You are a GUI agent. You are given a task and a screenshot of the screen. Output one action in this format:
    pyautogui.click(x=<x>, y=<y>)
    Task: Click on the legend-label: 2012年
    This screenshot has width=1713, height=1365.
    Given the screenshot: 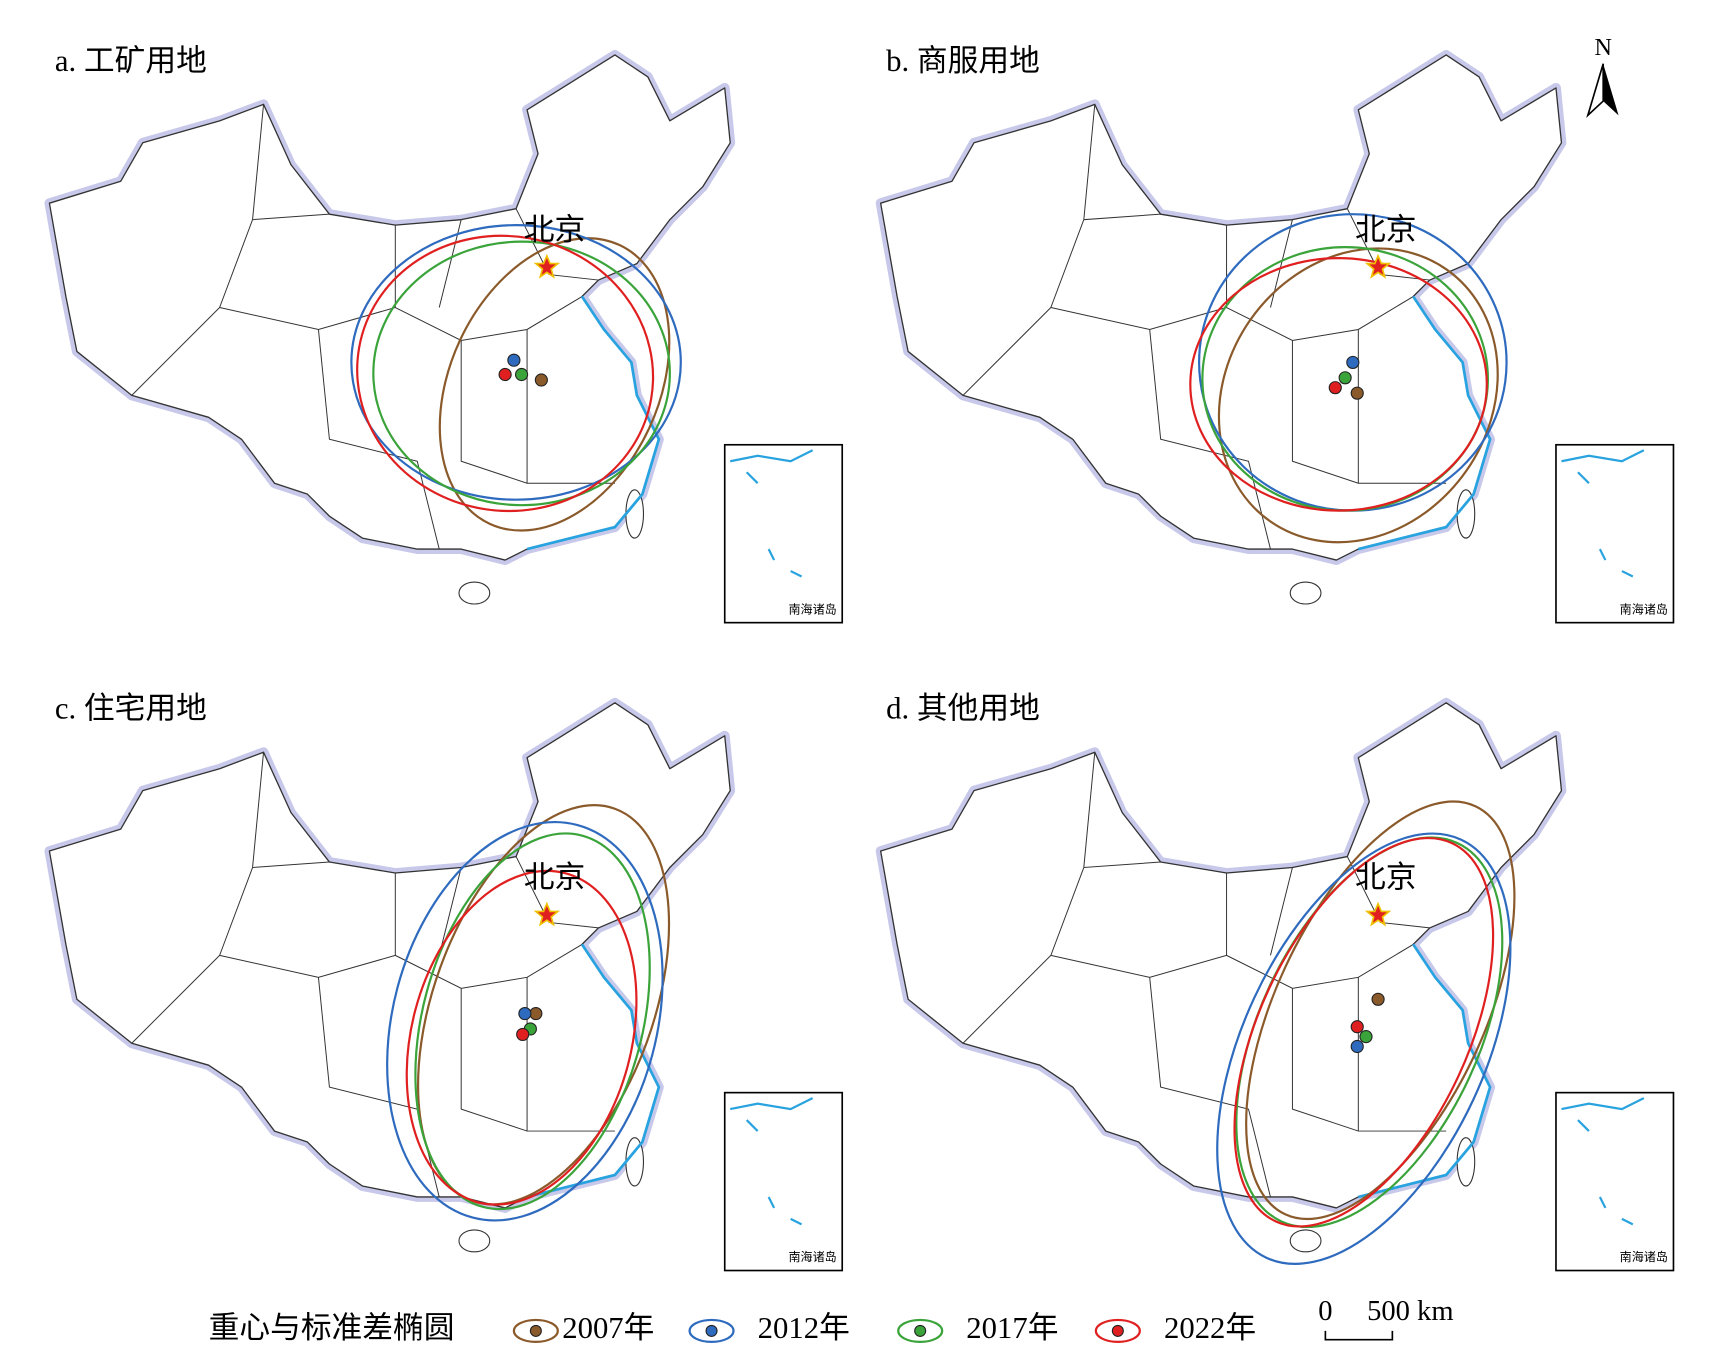 What is the action you would take?
    pyautogui.click(x=804, y=1328)
    